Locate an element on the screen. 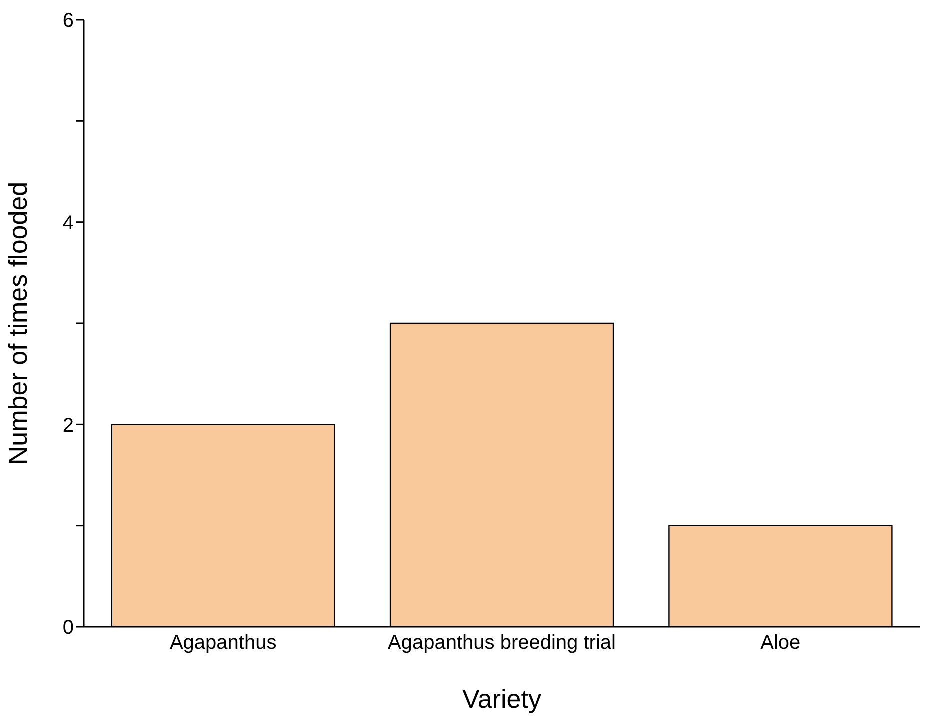  y-tick-label: 6 is located at coordinates (68, 21).